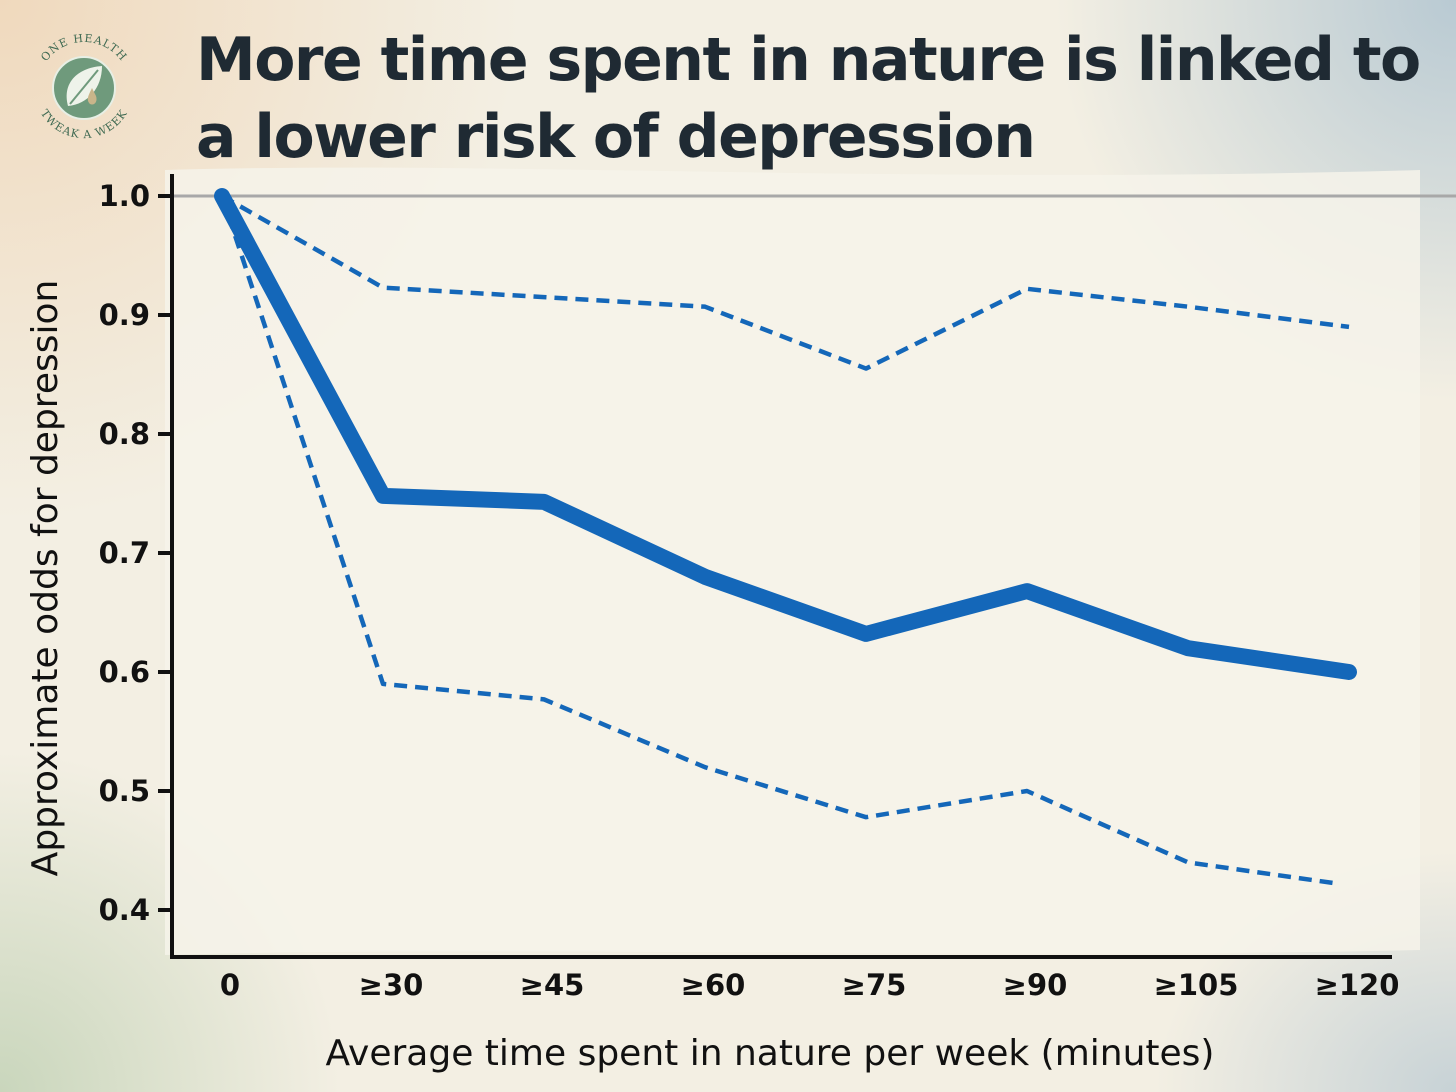  Describe the element at coordinates (124, 672) in the screenshot. I see `y-tick-label: 0.6` at that location.